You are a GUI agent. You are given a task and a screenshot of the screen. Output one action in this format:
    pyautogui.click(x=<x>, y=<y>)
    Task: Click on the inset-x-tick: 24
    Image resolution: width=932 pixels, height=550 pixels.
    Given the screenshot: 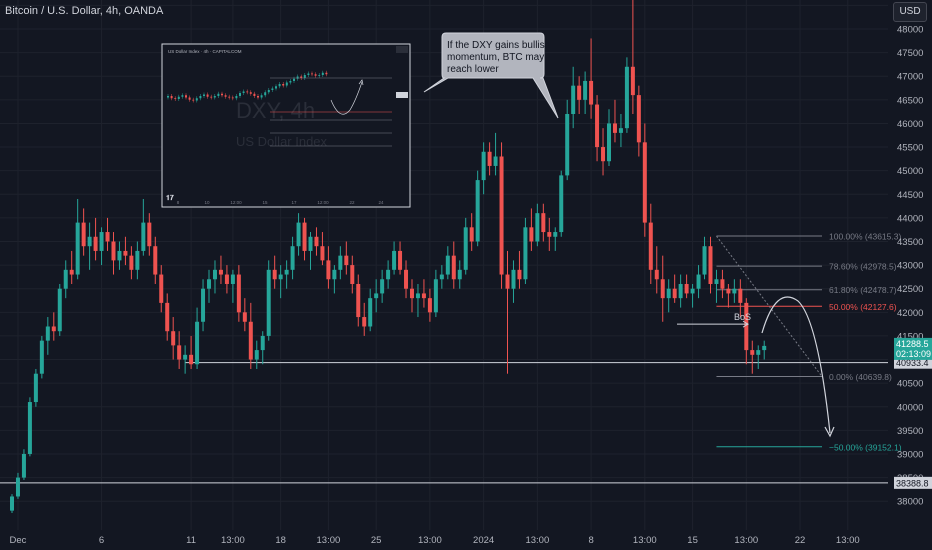 What is the action you would take?
    pyautogui.click(x=381, y=202)
    